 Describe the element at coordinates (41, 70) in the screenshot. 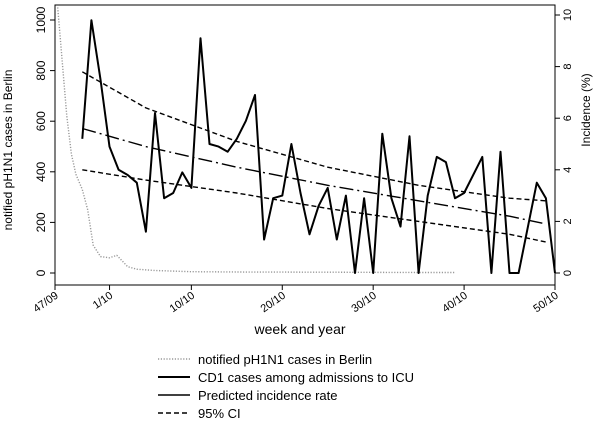

I see `y-left-tick-label: 800` at that location.